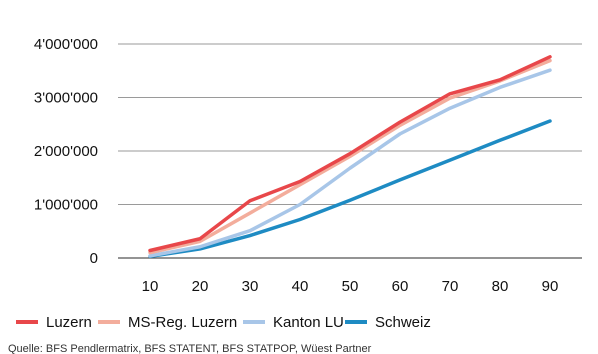 This screenshot has height=354, width=598. I want to click on y-tick-label: 3'000'000, so click(66, 98).